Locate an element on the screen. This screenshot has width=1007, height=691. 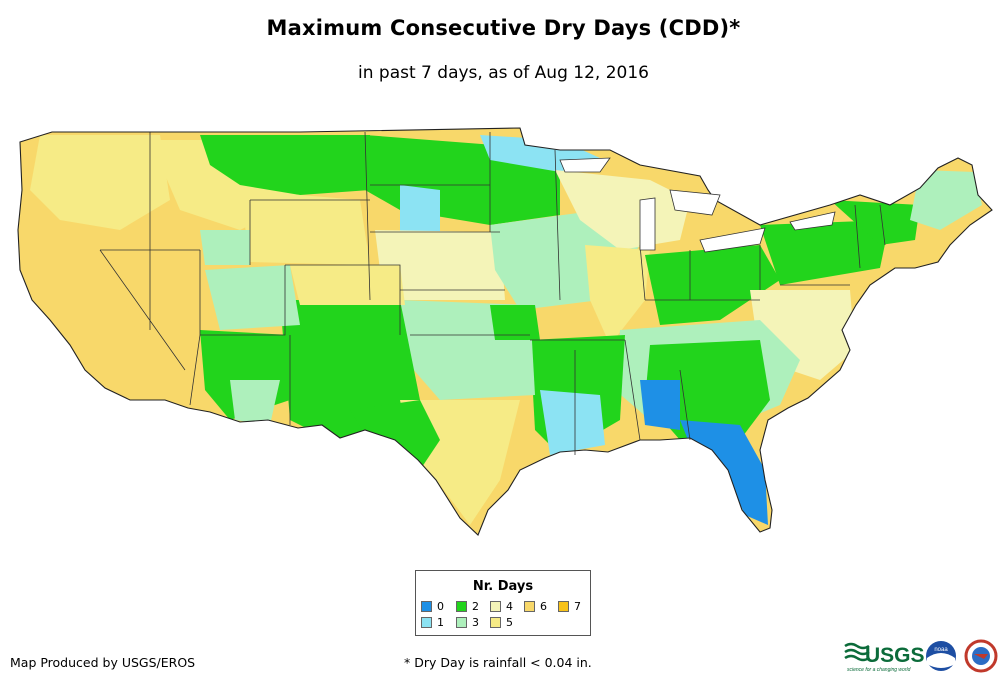
legend-item-1: 1 is located at coordinates (432, 623).